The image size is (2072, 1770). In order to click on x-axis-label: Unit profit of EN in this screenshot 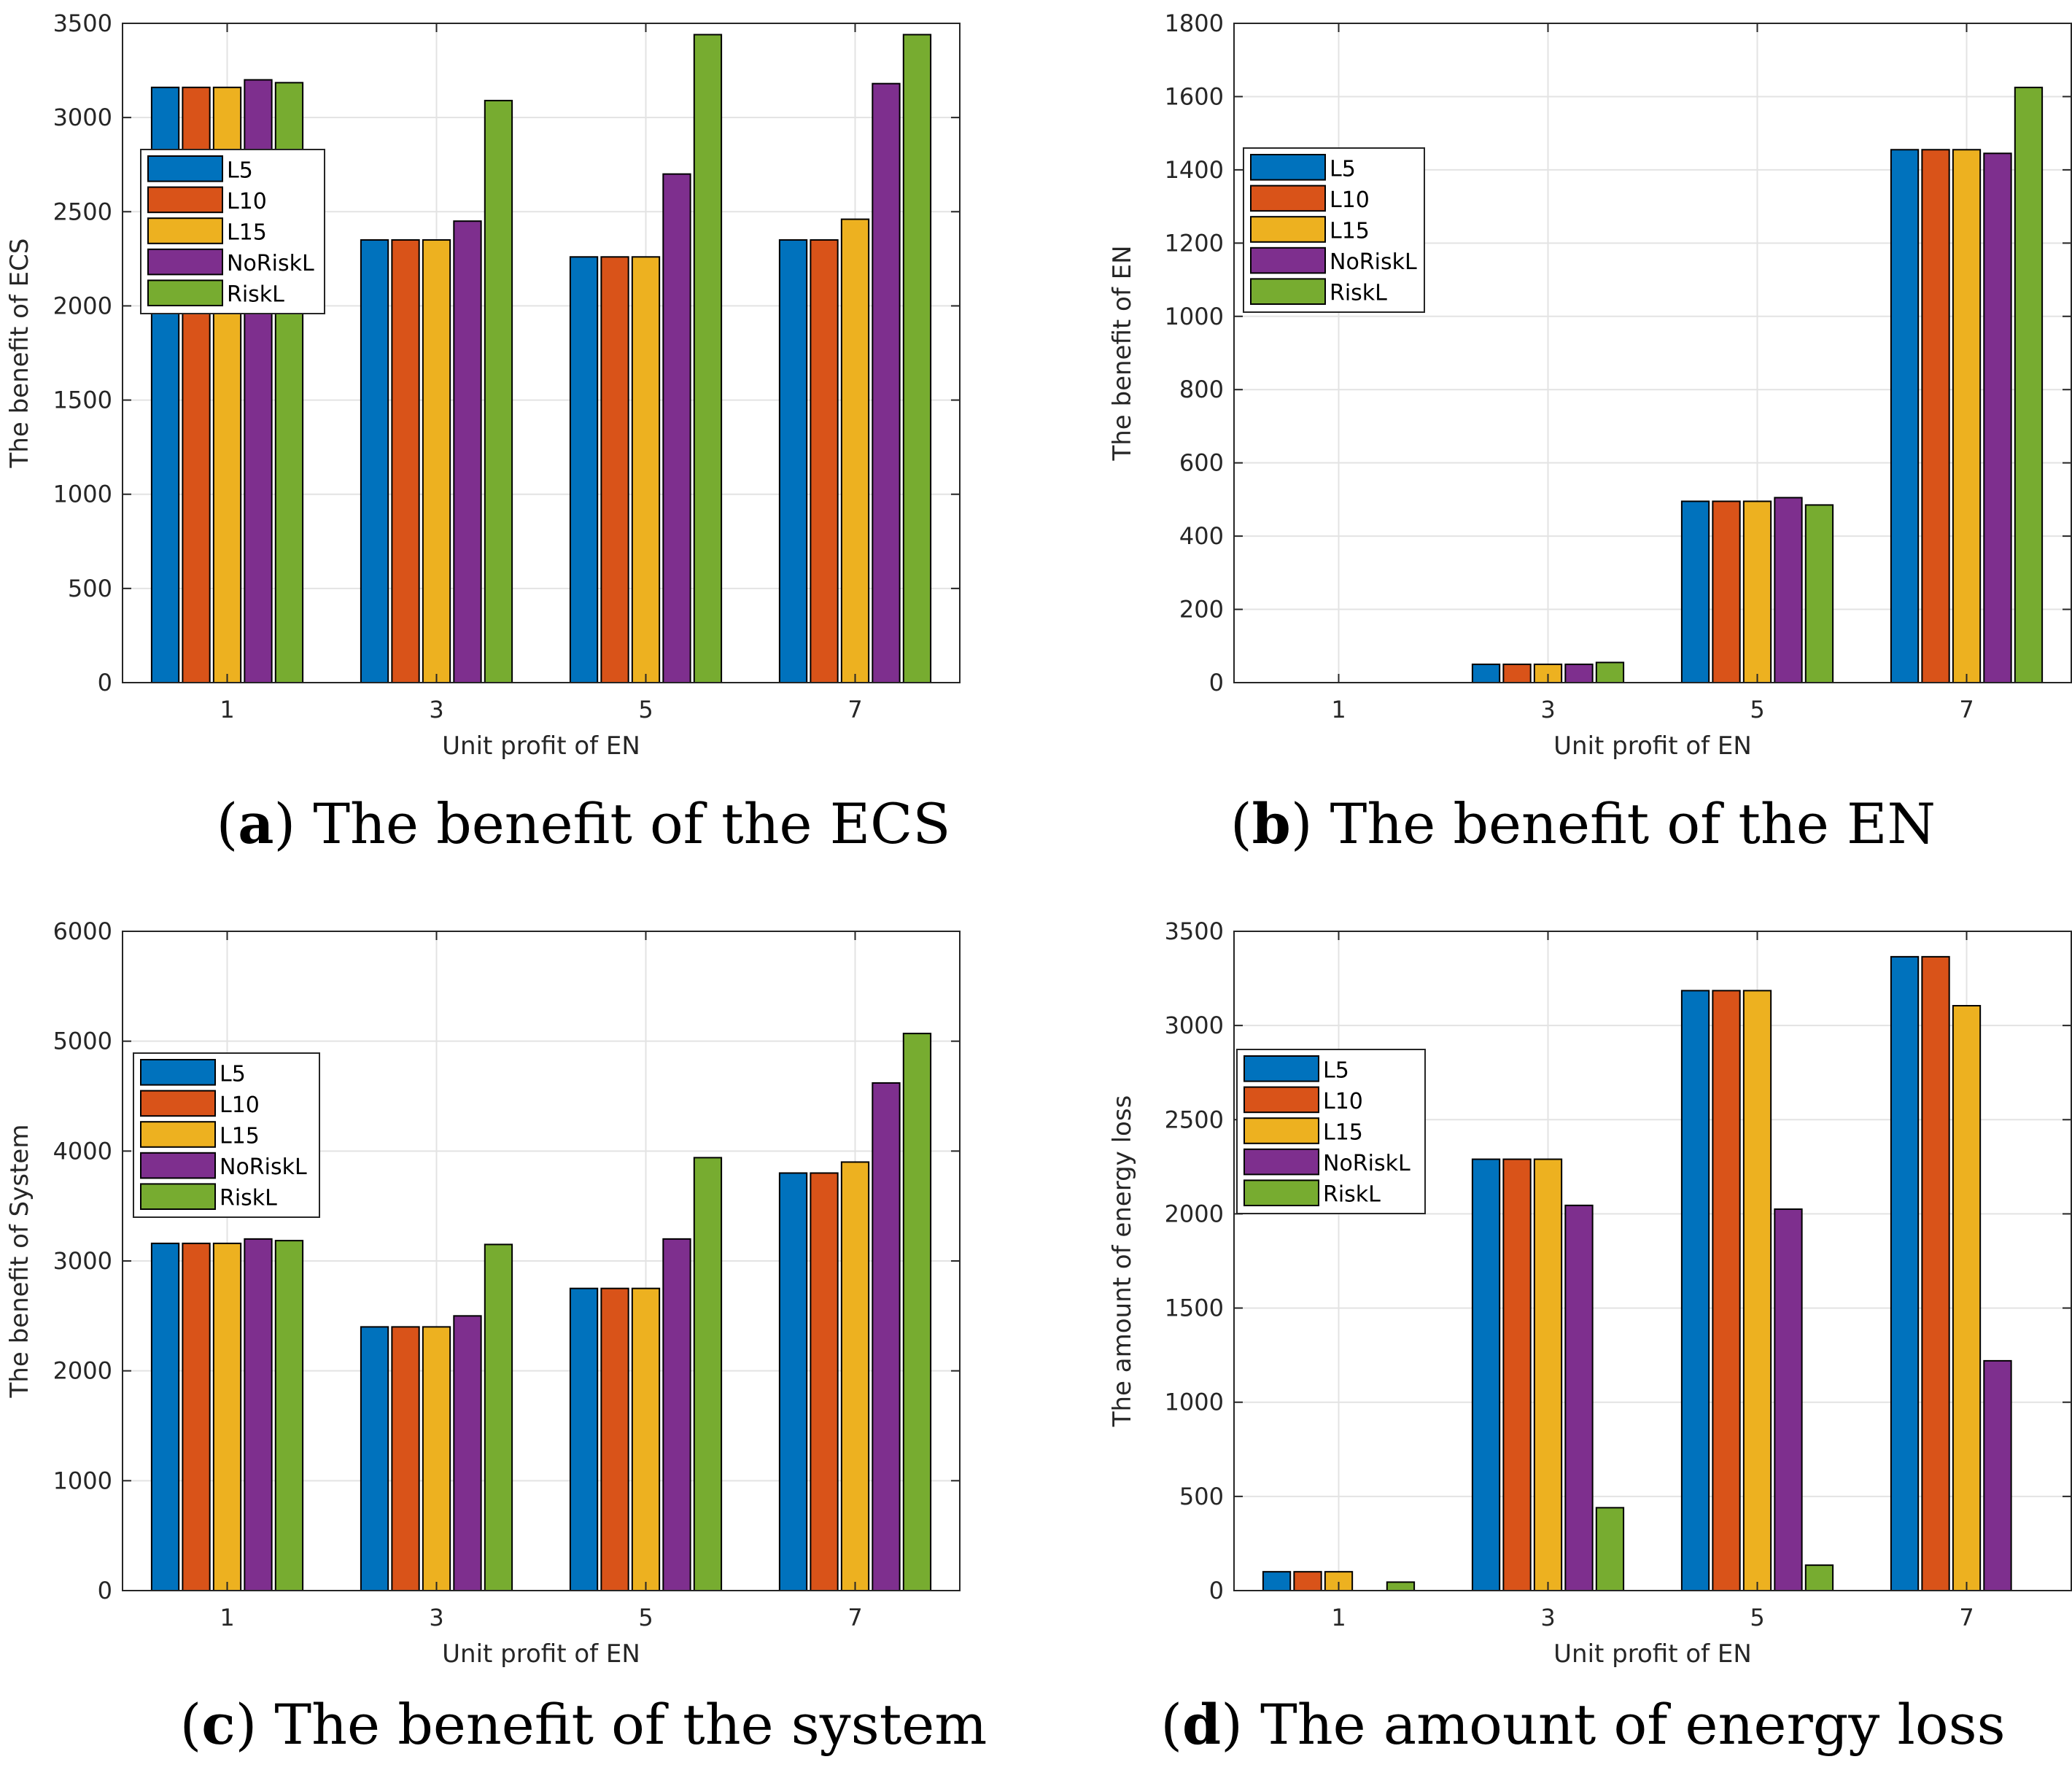, I will do `click(541, 746)`.